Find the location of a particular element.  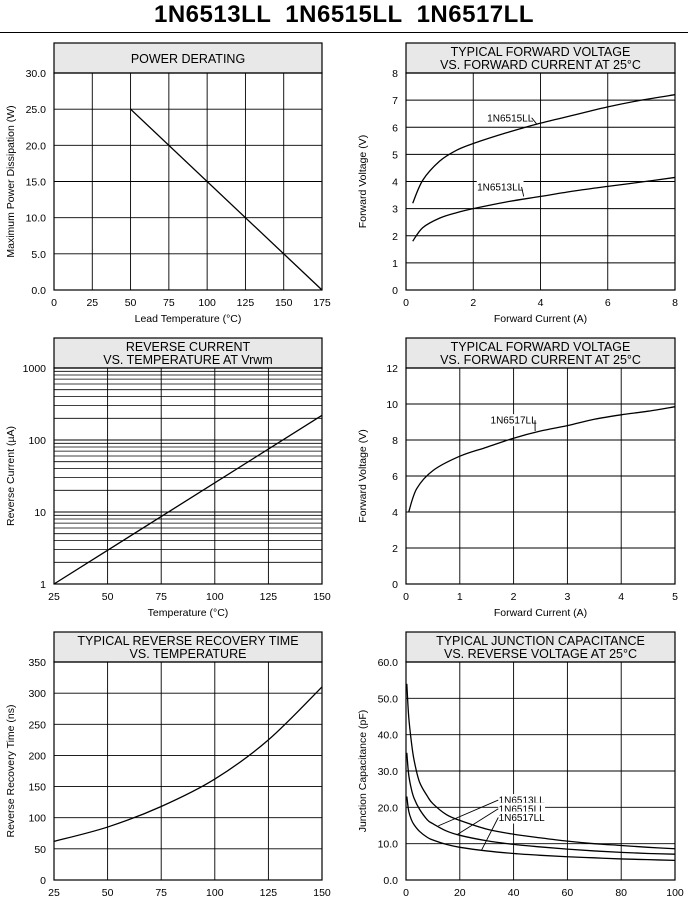

y-axis-label: Maximum Power Dissipation (W) is located at coordinates (11, 181).